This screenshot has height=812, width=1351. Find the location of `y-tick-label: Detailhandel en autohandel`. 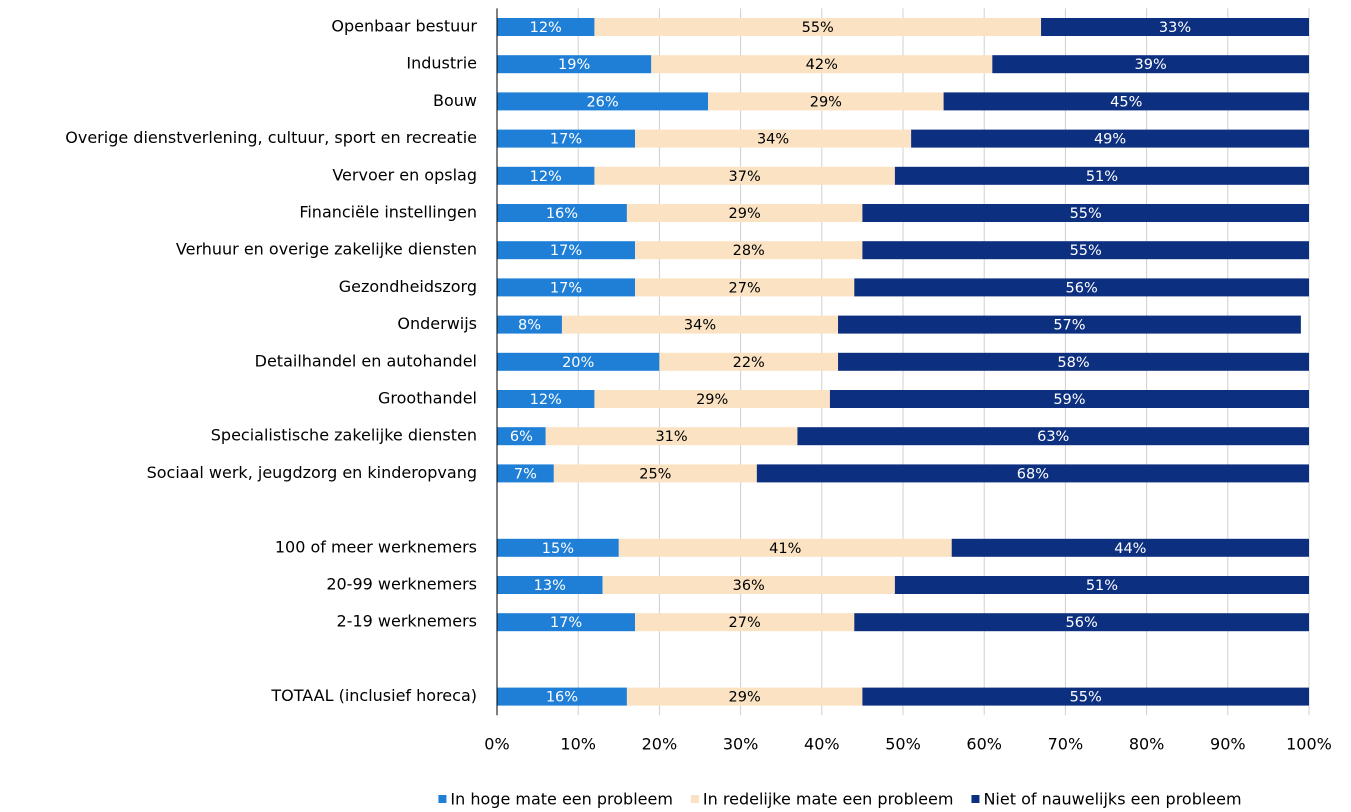

y-tick-label: Detailhandel en autohandel is located at coordinates (366, 360).